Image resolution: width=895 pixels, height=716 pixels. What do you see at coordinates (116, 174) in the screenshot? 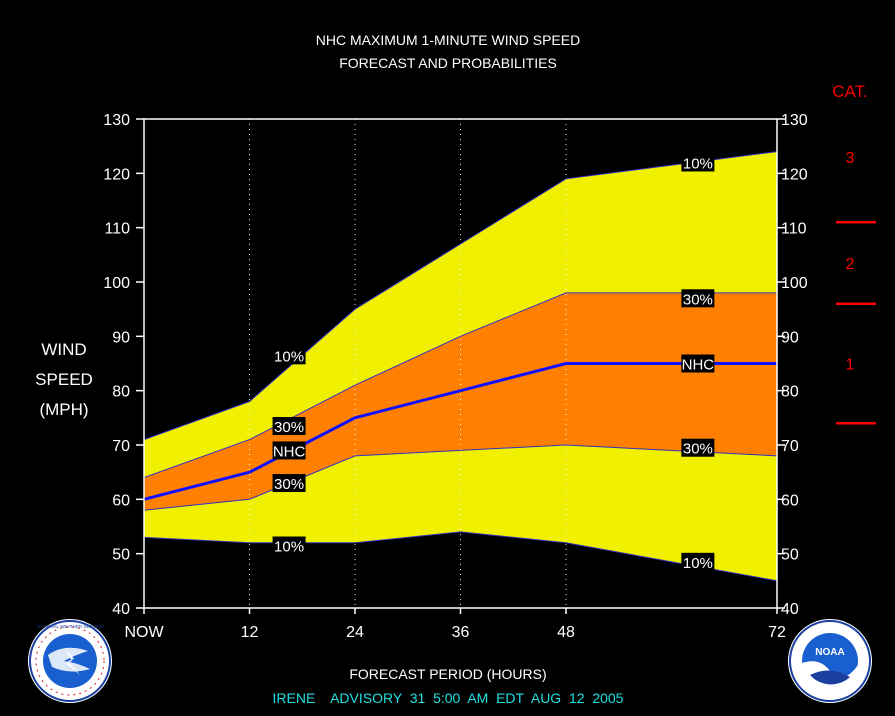
I see `y-tick-label-left: 120` at bounding box center [116, 174].